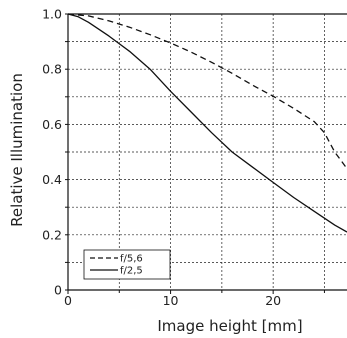 This screenshot has width=347, height=338. Describe the element at coordinates (273, 300) in the screenshot. I see `x-tick-label: 20` at that location.